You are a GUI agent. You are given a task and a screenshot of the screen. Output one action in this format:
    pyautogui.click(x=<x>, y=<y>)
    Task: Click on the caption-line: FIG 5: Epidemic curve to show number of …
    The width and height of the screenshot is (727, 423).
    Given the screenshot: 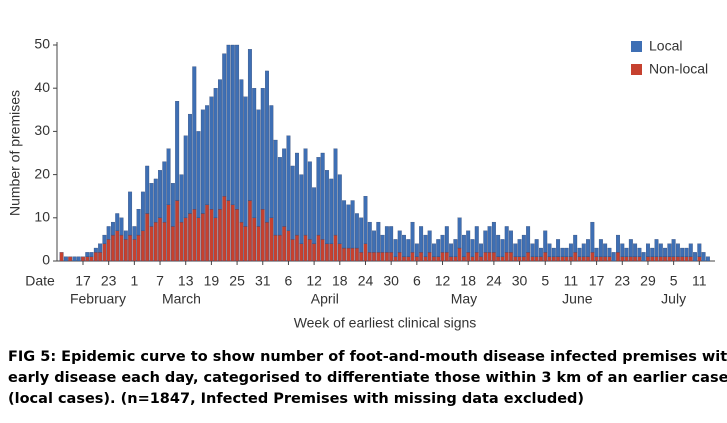 What is the action you would take?
    pyautogui.click(x=367, y=357)
    